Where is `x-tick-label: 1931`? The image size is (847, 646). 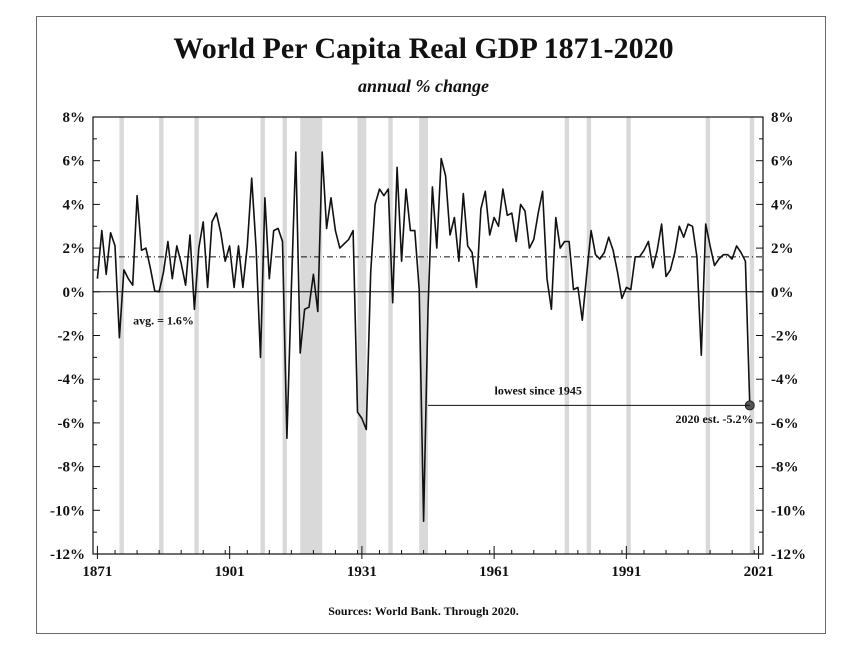 x-tick-label: 1931 is located at coordinates (362, 572).